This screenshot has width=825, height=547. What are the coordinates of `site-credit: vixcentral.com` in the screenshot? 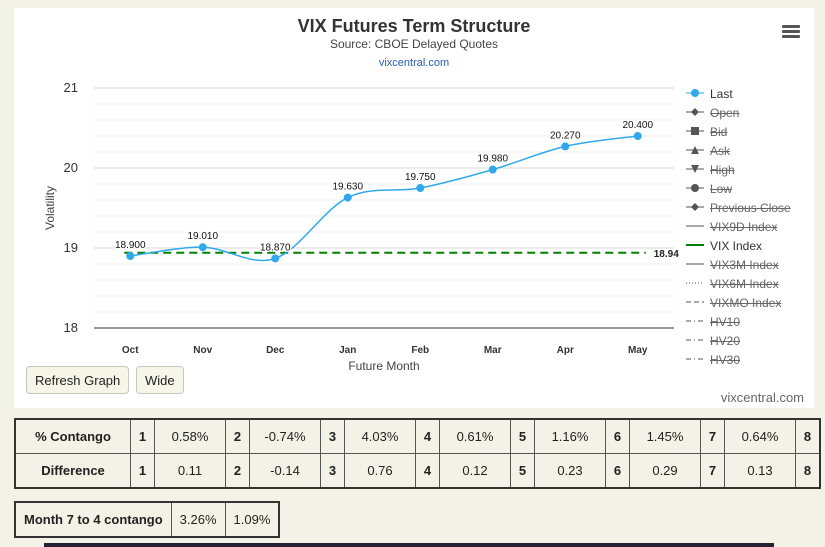 It's located at (762, 397).